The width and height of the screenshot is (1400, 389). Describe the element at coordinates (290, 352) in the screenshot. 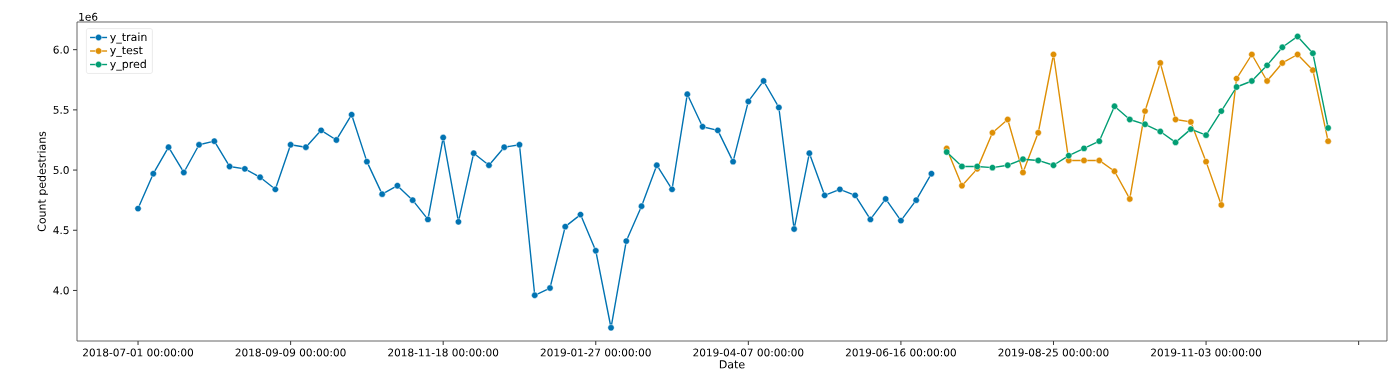

I see `x-tick-label: 2018-09-09 00:00:00` at that location.